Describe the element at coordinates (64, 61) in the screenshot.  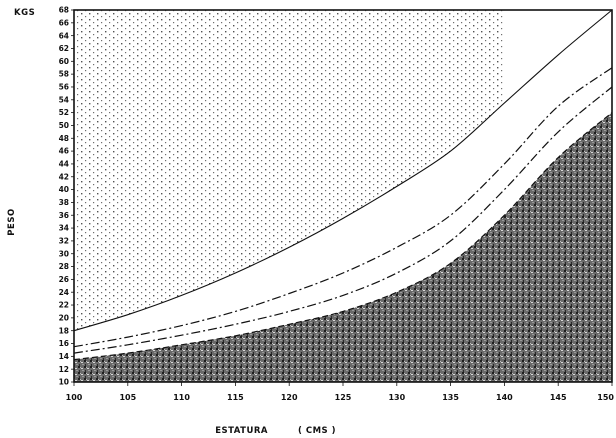
I see `y-tick-label: 60` at that location.